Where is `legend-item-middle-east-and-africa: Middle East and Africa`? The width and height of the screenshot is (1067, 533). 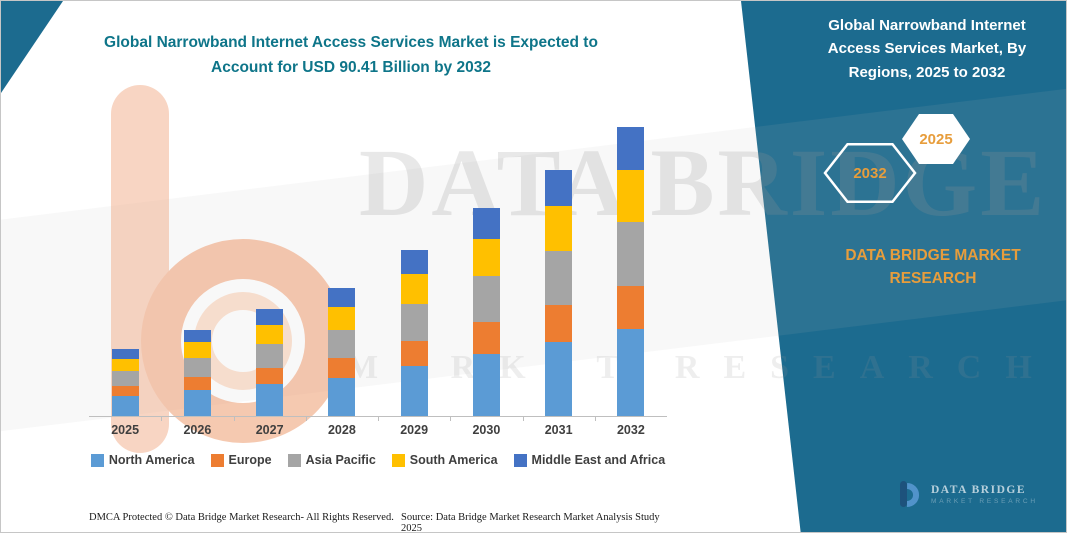
legend-item-middle-east-and-africa: Middle East and Africa is located at coordinates (589, 460).